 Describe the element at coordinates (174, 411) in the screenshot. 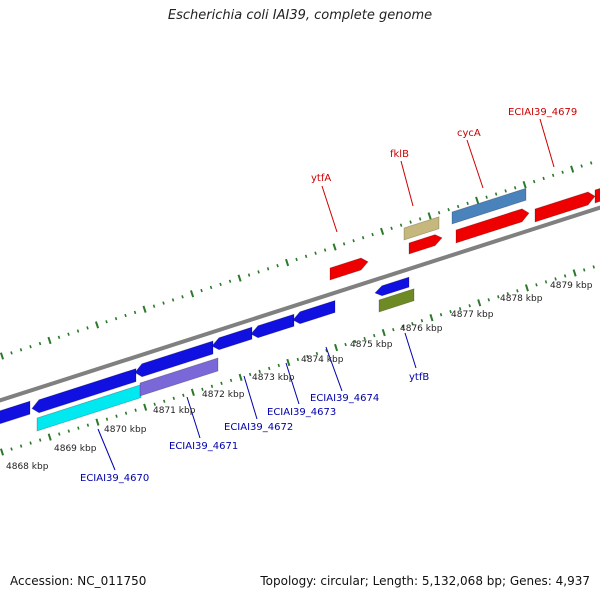

I see `scale-label-4871: 4871 kbp` at that location.